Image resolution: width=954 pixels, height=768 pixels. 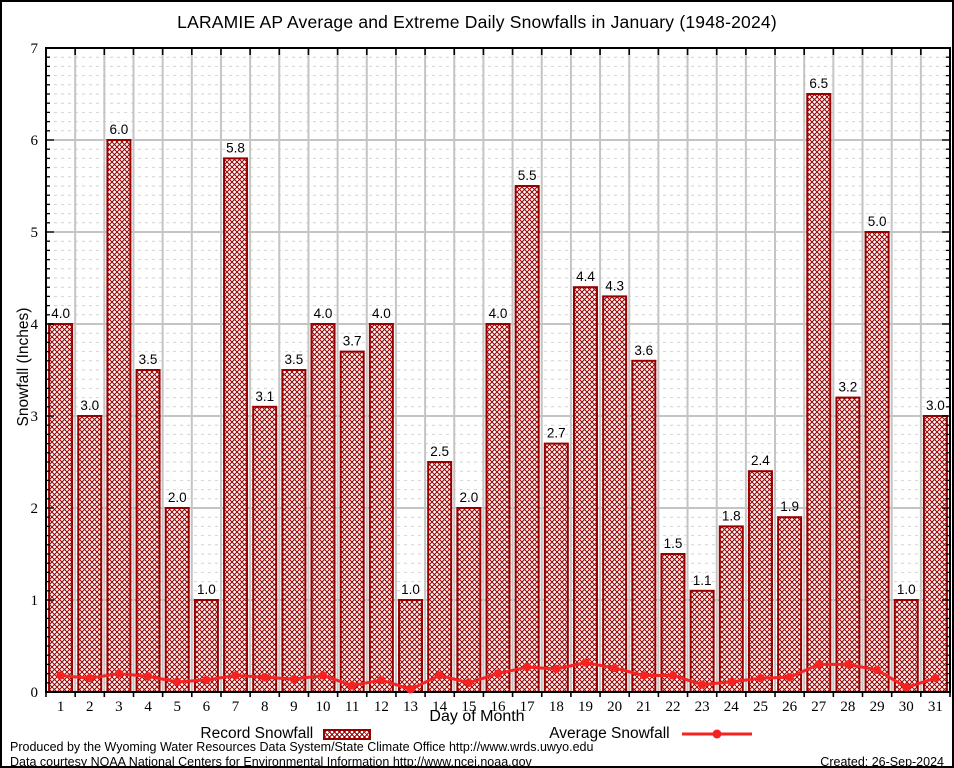 What do you see at coordinates (528, 707) in the screenshot?
I see `svg-text: 17` at bounding box center [528, 707].